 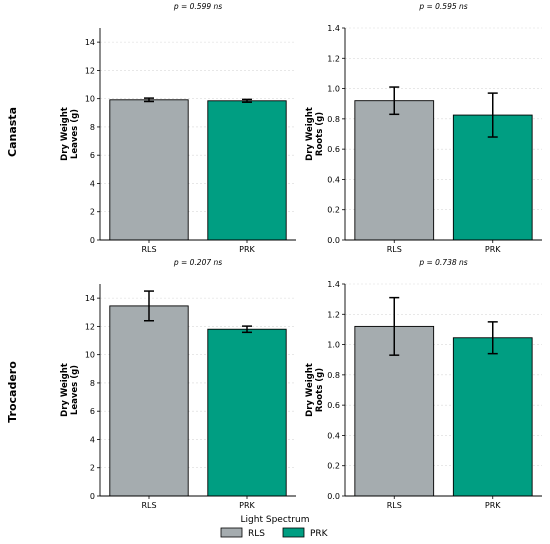 What do you see at coordinates (12, 132) in the screenshot?
I see `row-label-canasta: Canasta` at bounding box center [12, 132].